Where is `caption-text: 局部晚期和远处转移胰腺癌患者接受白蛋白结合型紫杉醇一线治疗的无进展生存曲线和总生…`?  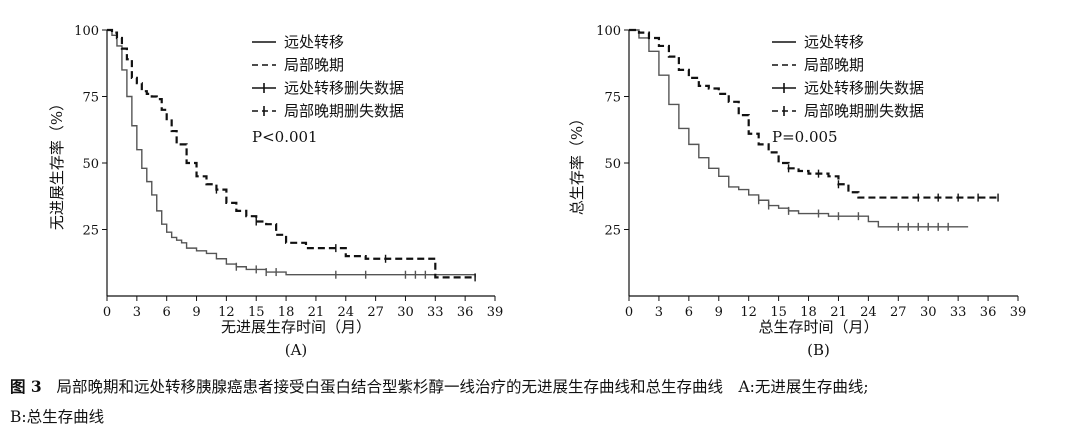
caption-text: 局部晚期和远处转移胰腺癌患者接受白蛋白结合型紫杉醇一线治疗的无进展生存曲线和总生… is located at coordinates (462, 387).